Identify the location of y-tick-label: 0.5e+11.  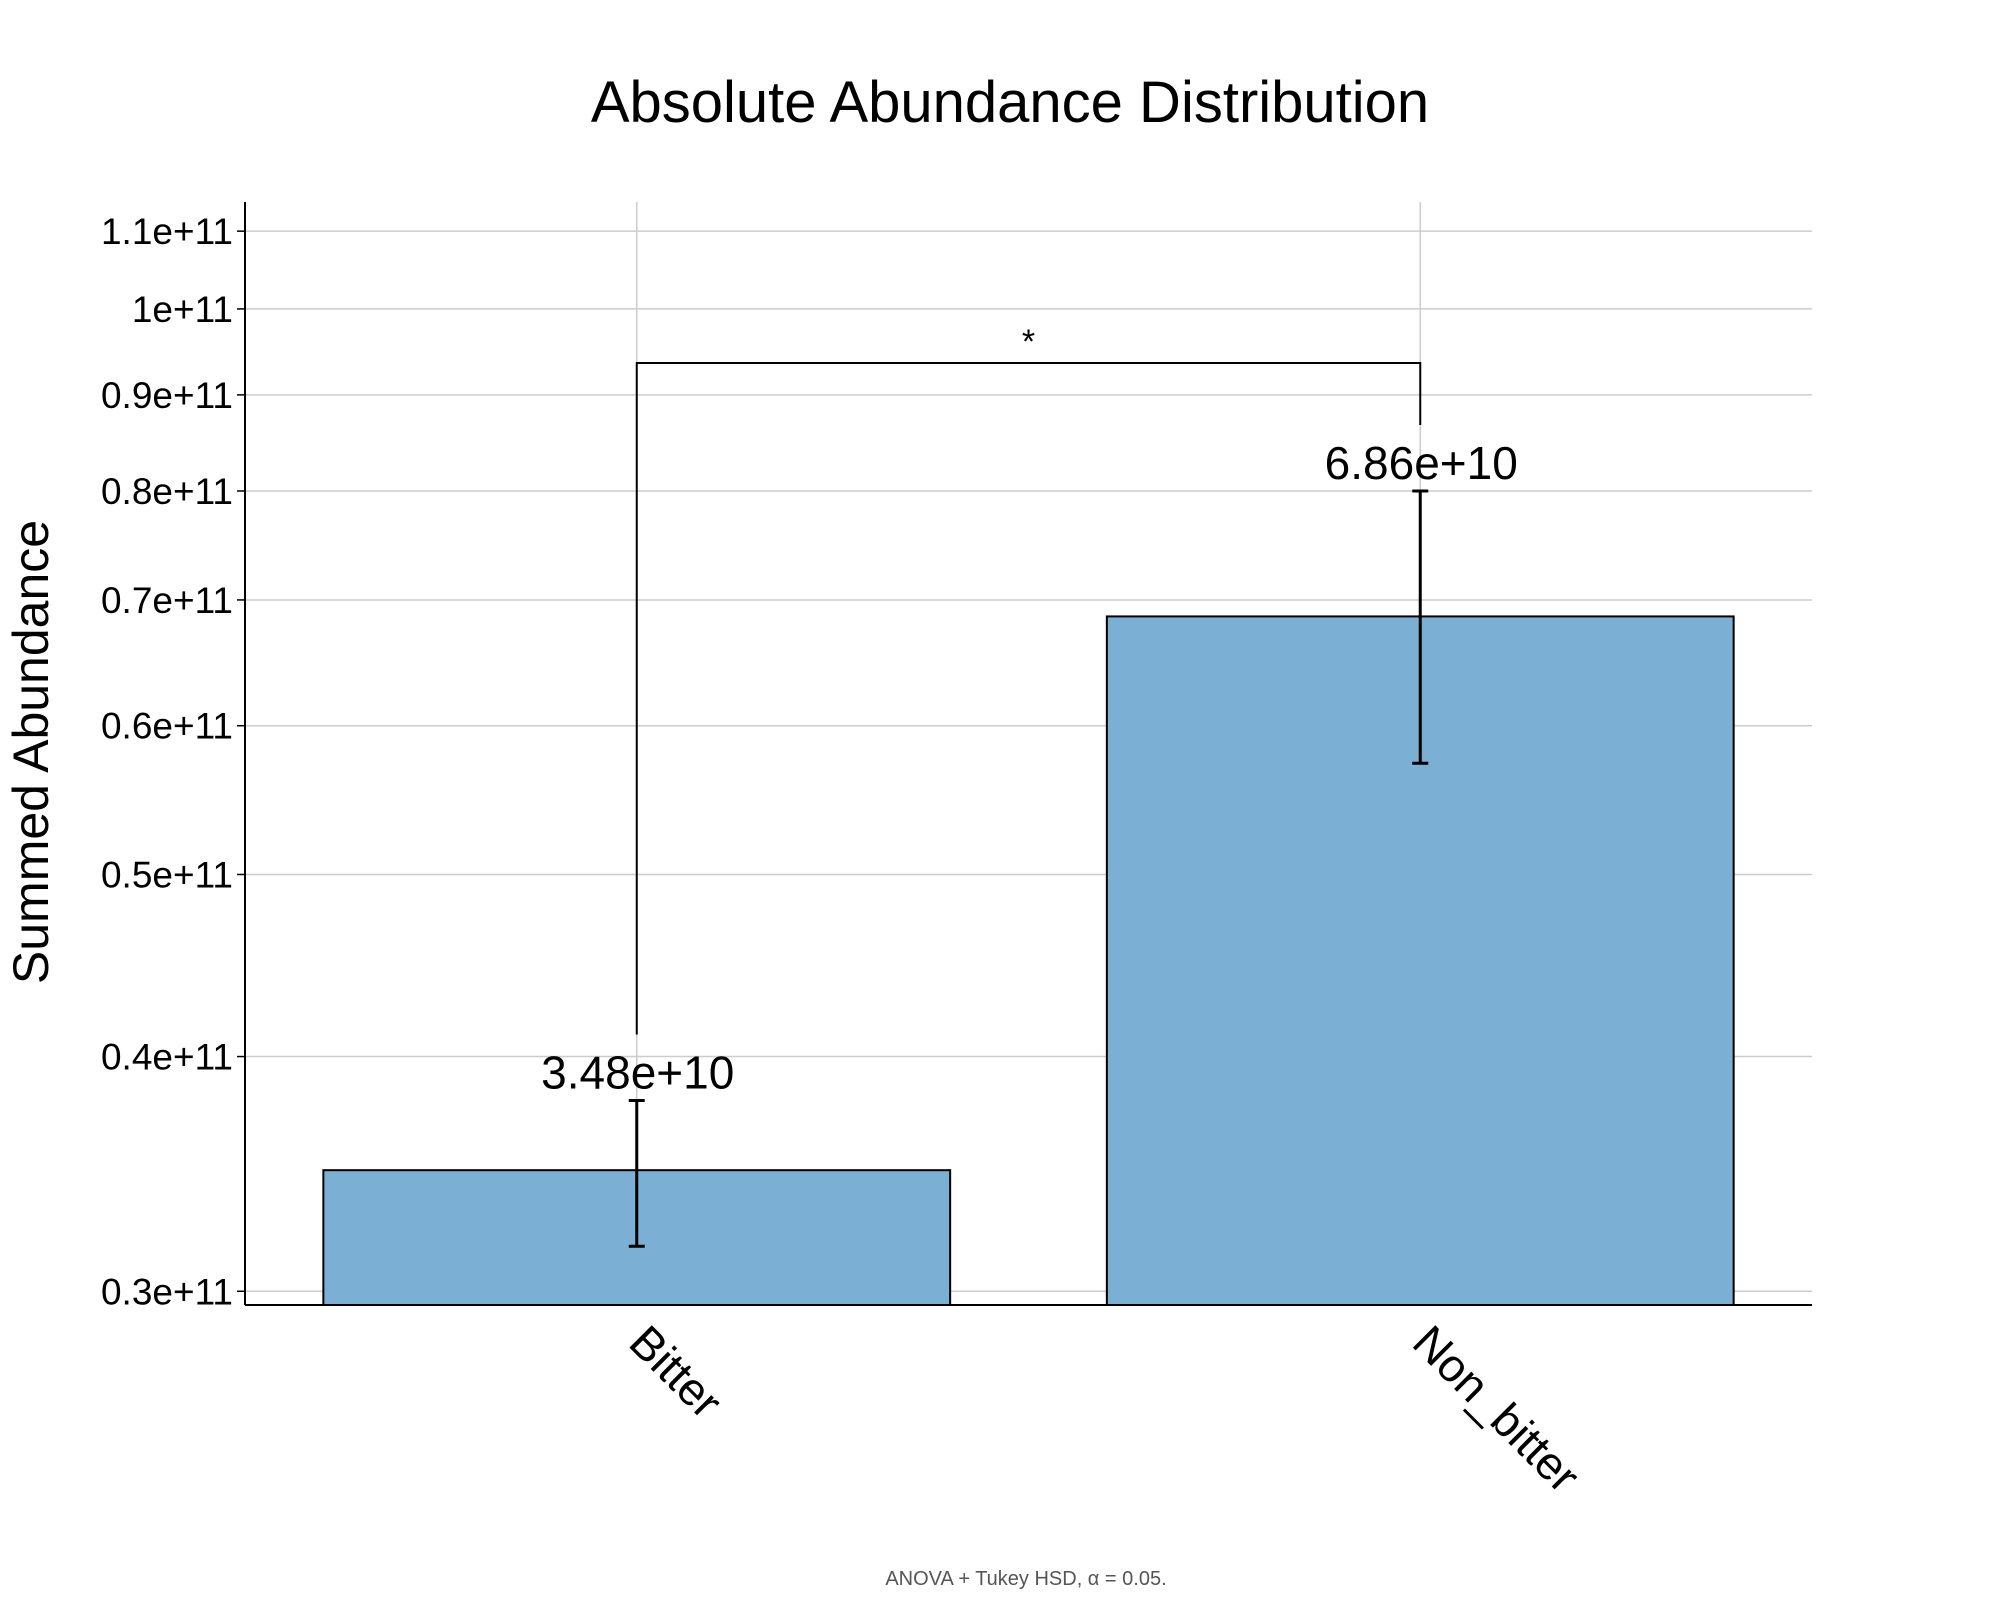
(167, 874).